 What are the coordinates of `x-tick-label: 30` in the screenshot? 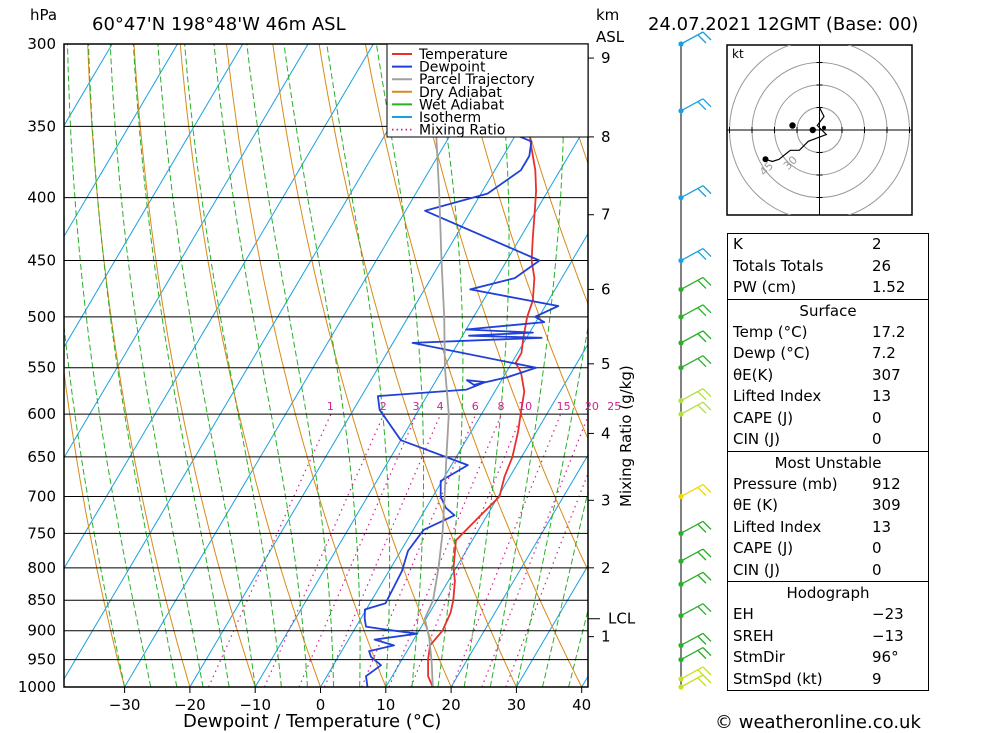 It's located at (516, 705).